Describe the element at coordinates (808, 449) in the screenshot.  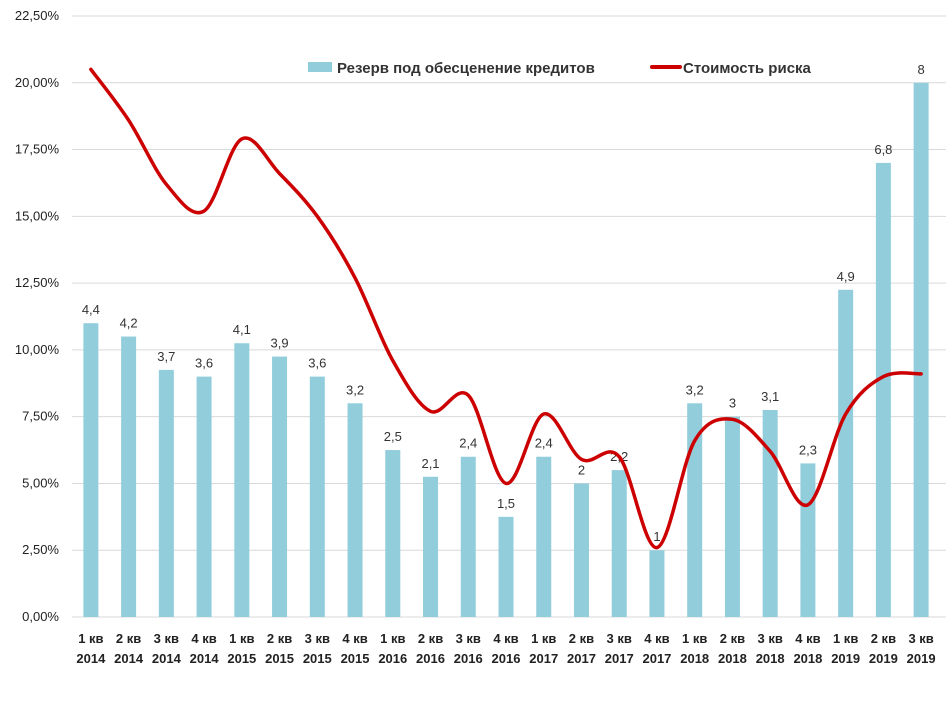
I see `bar-data-label: 2,3` at that location.